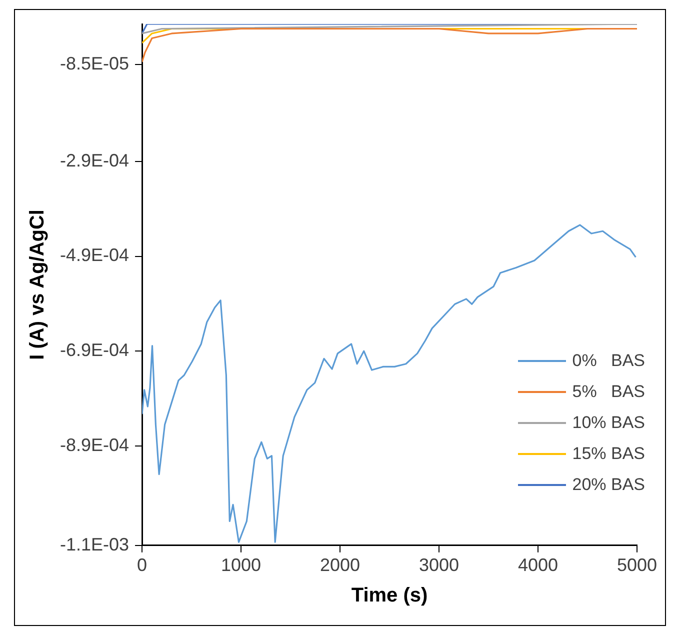 This screenshot has height=630, width=675. I want to click on legend-label: 0% BAS, so click(608, 360).